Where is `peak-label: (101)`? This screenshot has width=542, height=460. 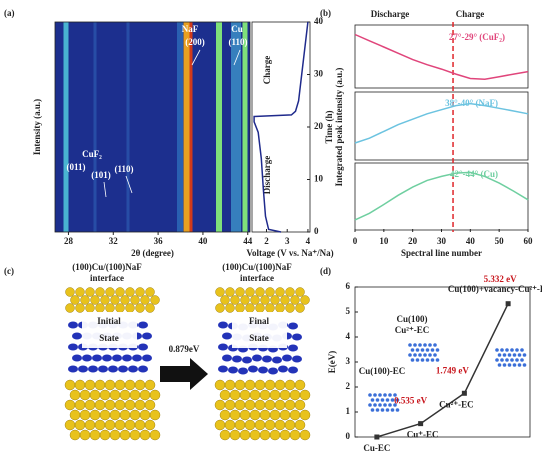
peak-label: (101) is located at coordinates (101, 175).